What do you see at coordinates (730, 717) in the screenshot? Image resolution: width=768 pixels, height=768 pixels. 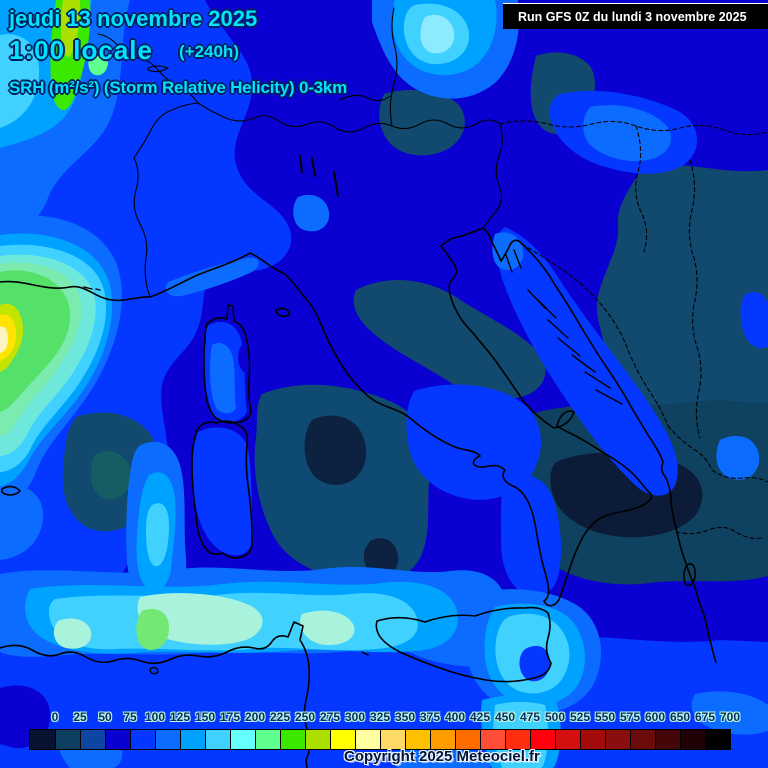 I see `colorbar-tick-label: 700` at bounding box center [730, 717].